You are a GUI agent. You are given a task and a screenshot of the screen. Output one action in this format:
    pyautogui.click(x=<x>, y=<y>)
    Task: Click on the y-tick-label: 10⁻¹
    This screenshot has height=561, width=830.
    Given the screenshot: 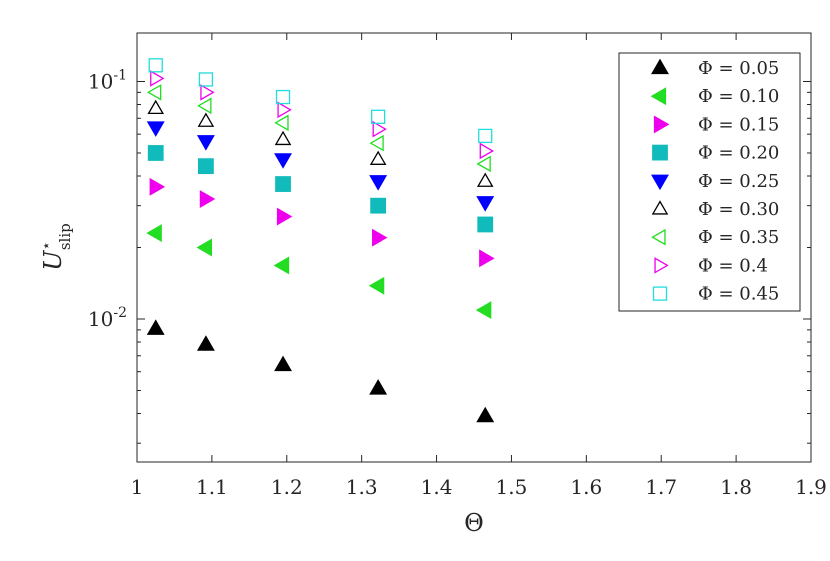 What is the action you would take?
    pyautogui.click(x=107, y=80)
    